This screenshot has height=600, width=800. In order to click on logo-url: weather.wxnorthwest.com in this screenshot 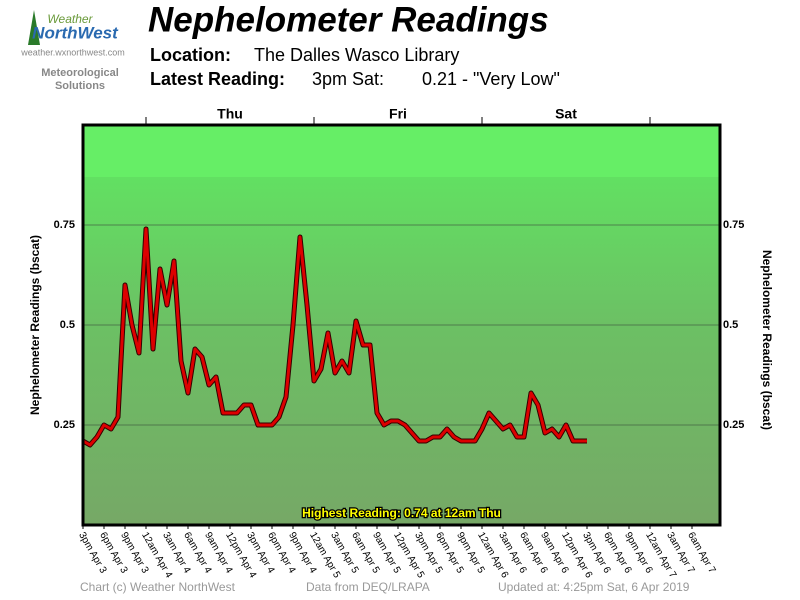, I will do `click(72, 52)`.